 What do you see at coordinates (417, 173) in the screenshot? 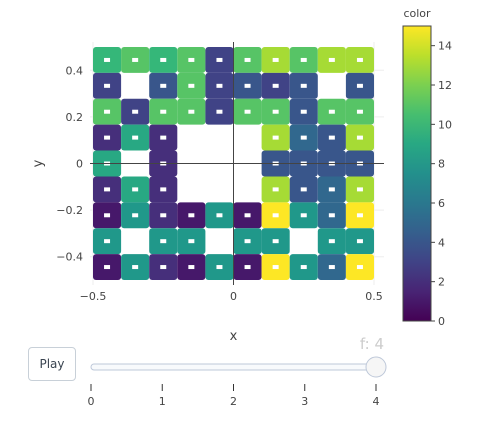
I see `colorbar` at bounding box center [417, 173].